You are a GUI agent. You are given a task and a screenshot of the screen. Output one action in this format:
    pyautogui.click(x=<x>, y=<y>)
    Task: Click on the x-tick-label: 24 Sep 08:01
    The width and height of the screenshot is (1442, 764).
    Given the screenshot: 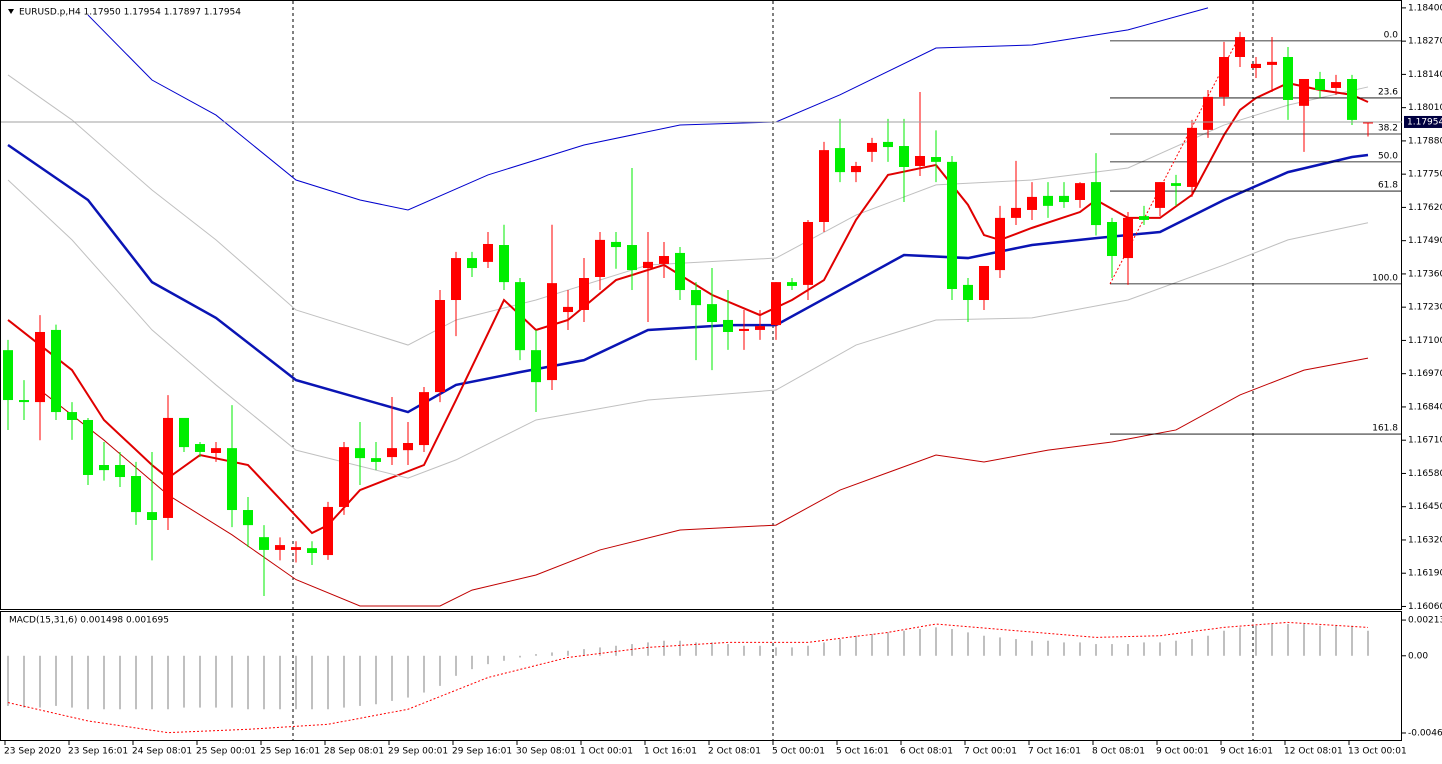 What is the action you would take?
    pyautogui.click(x=162, y=752)
    